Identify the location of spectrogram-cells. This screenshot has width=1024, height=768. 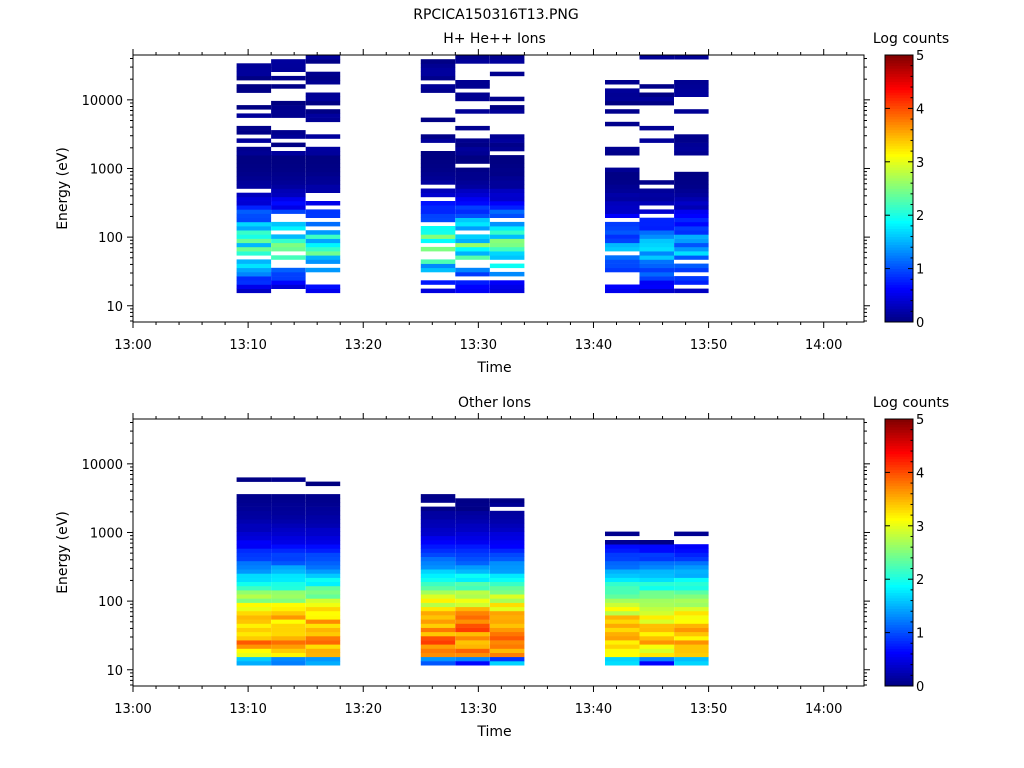
(472, 571).